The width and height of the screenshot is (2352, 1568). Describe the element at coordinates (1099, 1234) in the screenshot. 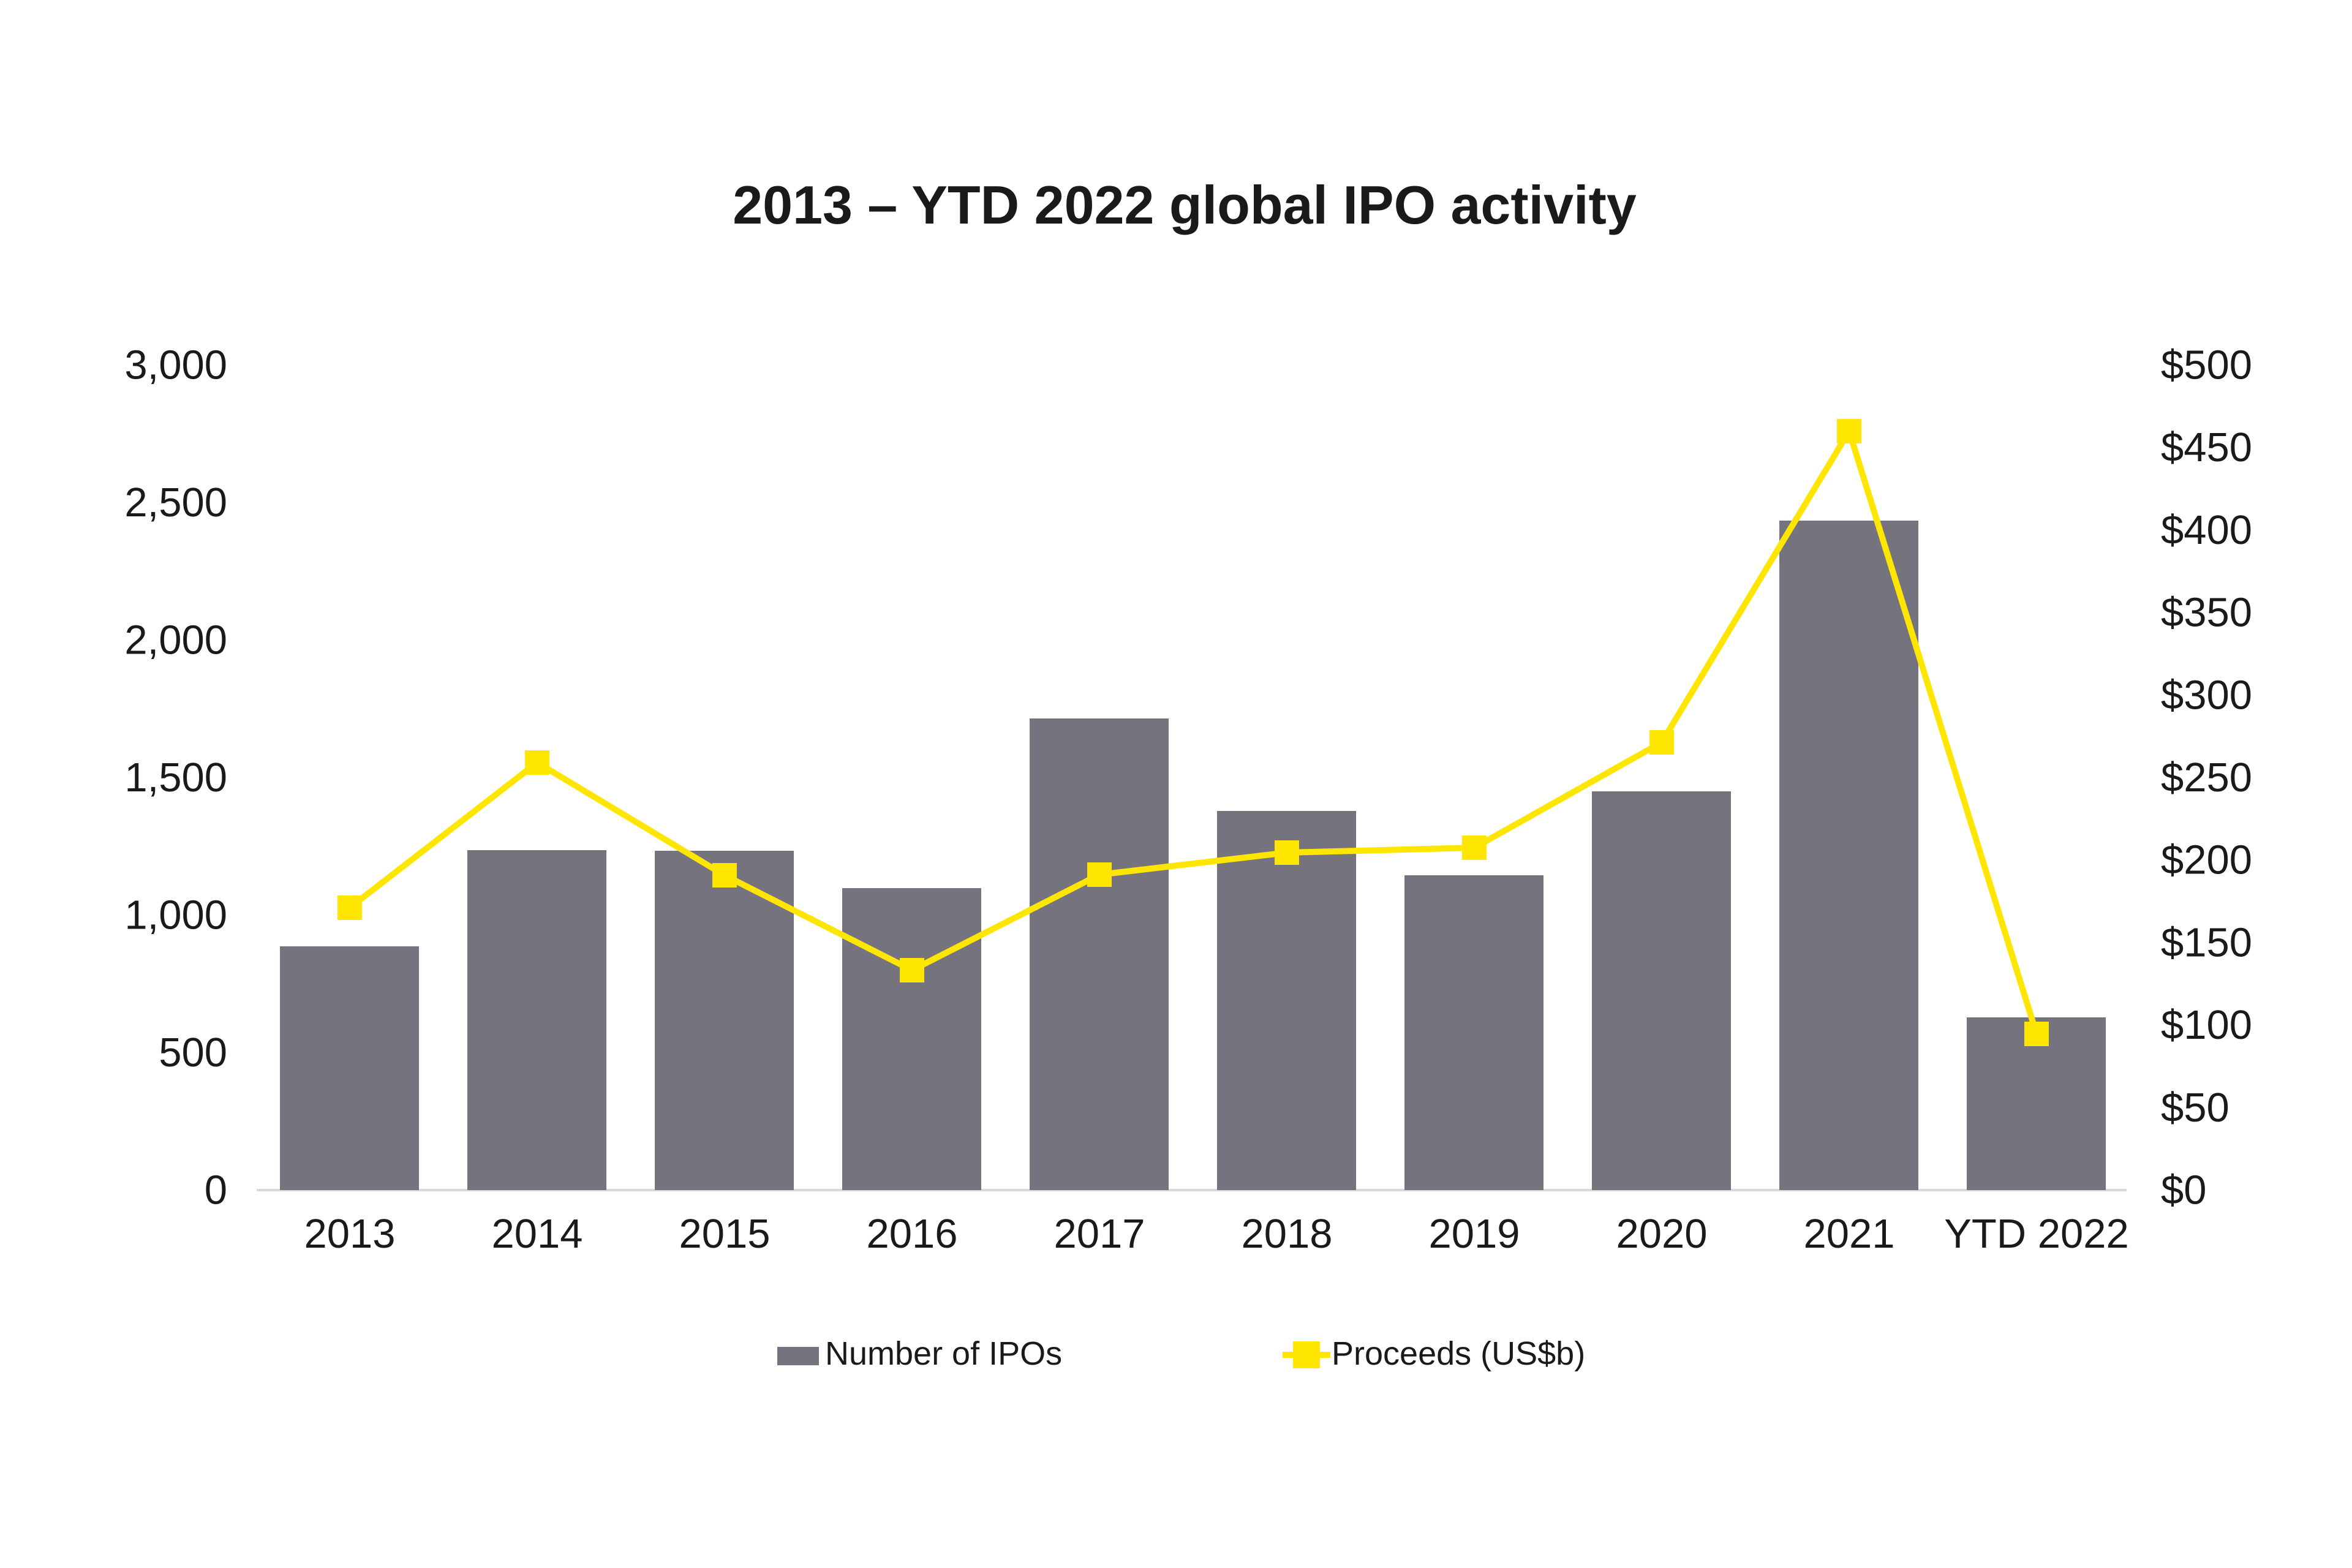

I see `svg-text: 2017` at that location.